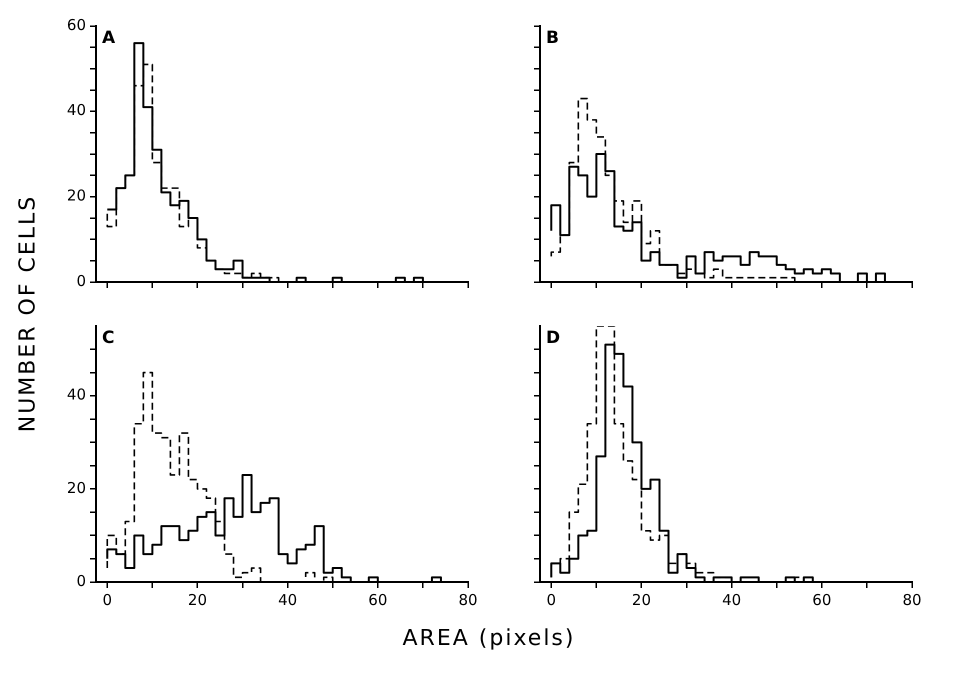 The image size is (969, 687). What do you see at coordinates (552, 38) in the screenshot?
I see `chart-title: B` at bounding box center [552, 38].